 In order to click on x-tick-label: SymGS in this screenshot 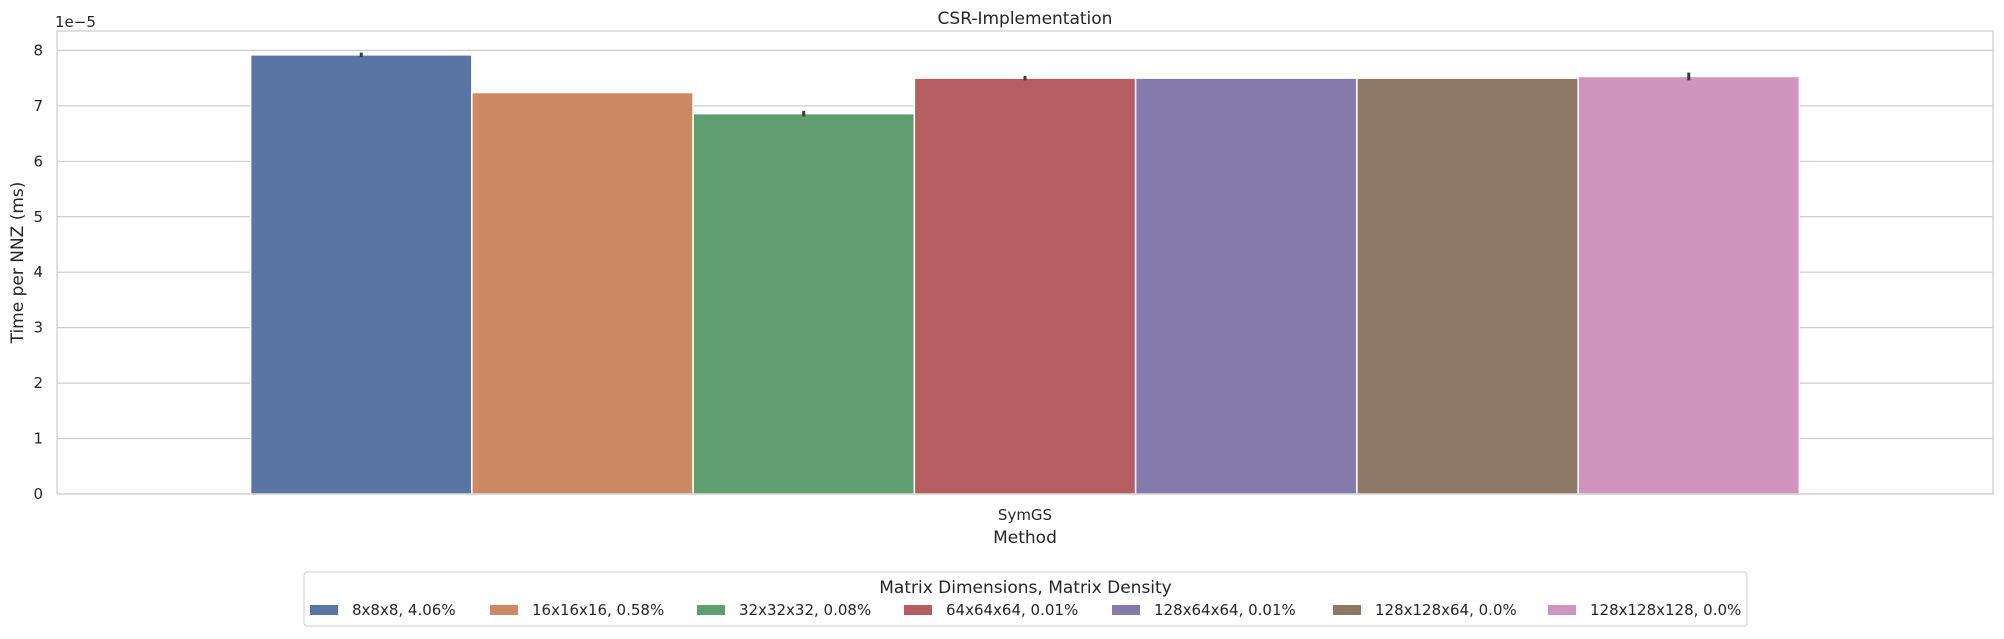, I will do `click(1025, 515)`.